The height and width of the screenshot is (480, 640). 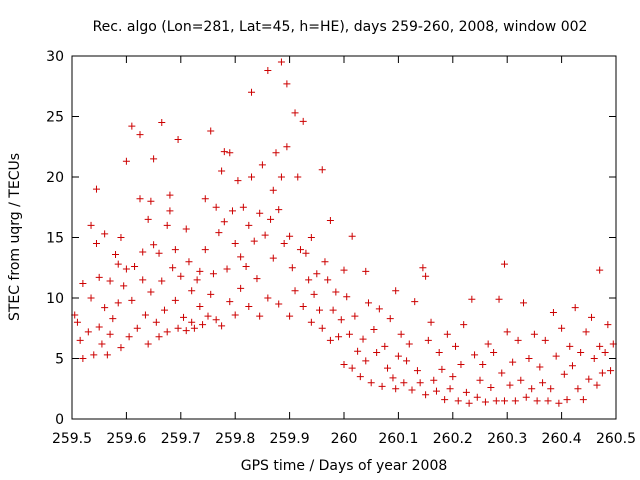 What do you see at coordinates (126, 439) in the screenshot?
I see `x-tick-label: 259.6` at bounding box center [126, 439].